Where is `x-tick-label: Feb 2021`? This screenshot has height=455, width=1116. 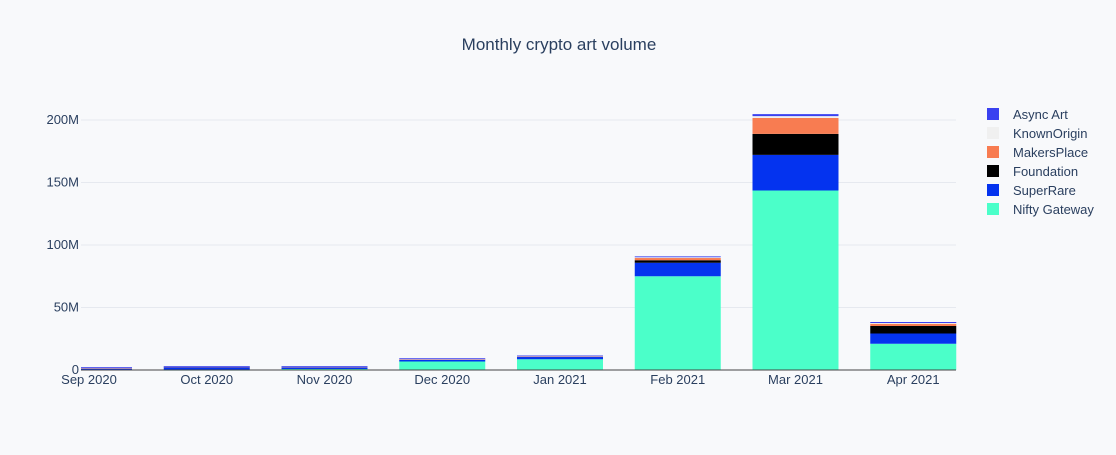
x-tick-label: Feb 2021 is located at coordinates (677, 379).